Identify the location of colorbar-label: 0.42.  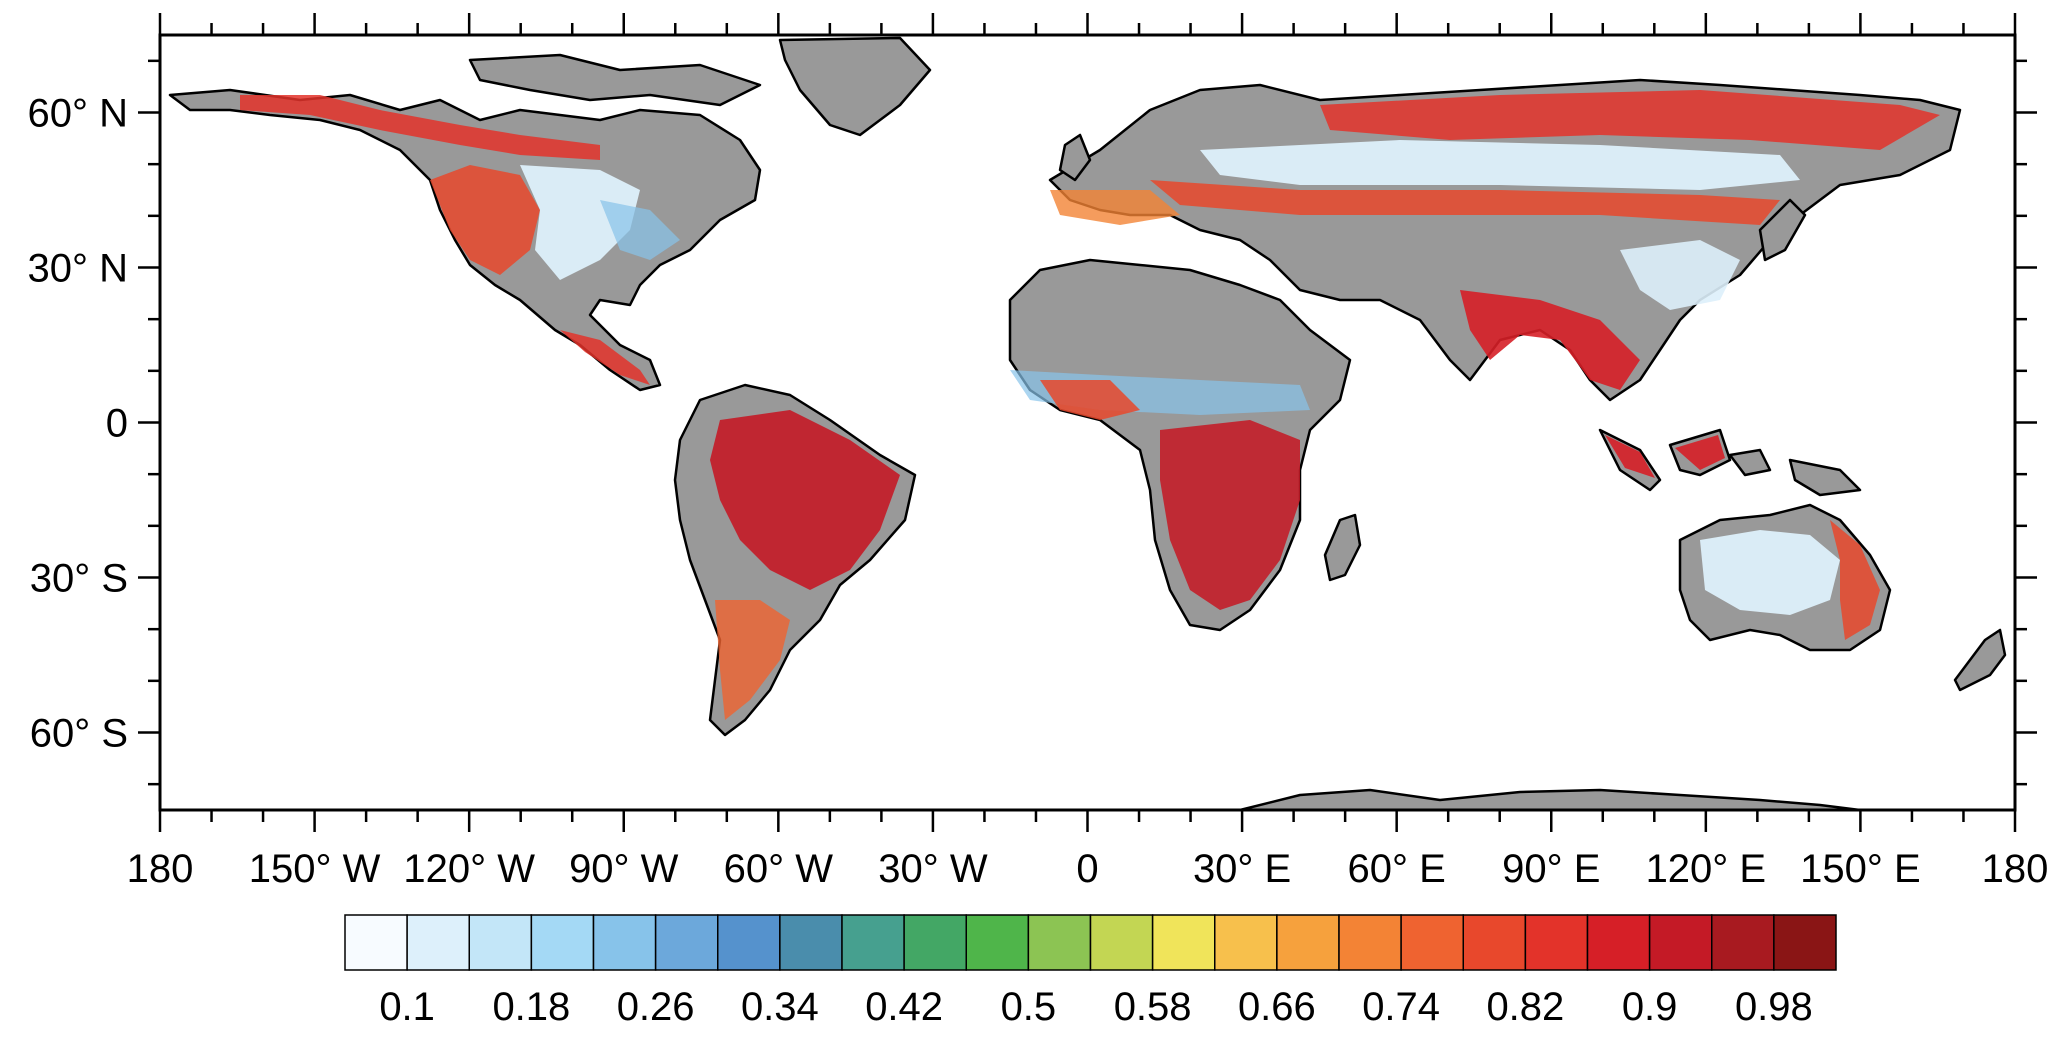
(904, 1007).